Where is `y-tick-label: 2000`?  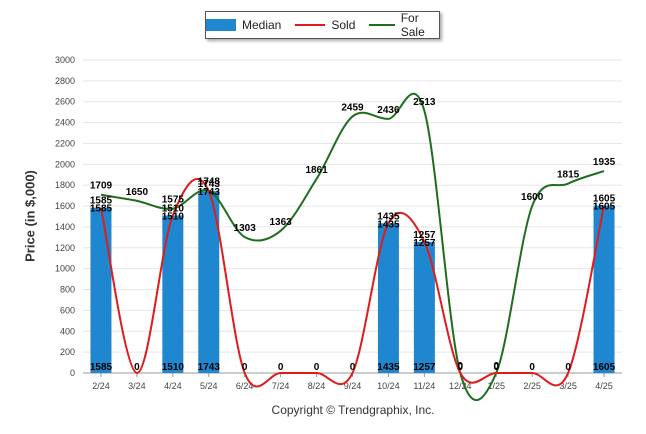 y-tick-label: 2000 is located at coordinates (65, 164).